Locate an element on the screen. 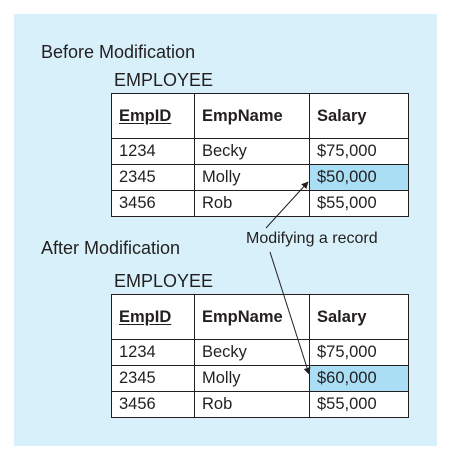 The image size is (454, 461). arrow-to-before-cell is located at coordinates (287, 205).